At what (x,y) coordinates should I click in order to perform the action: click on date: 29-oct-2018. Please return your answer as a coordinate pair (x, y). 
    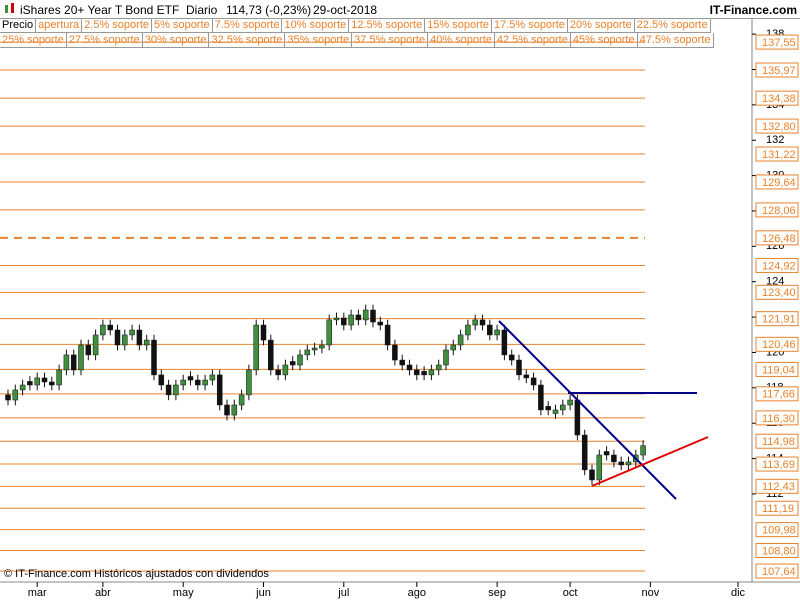
    Looking at the image, I should click on (345, 10).